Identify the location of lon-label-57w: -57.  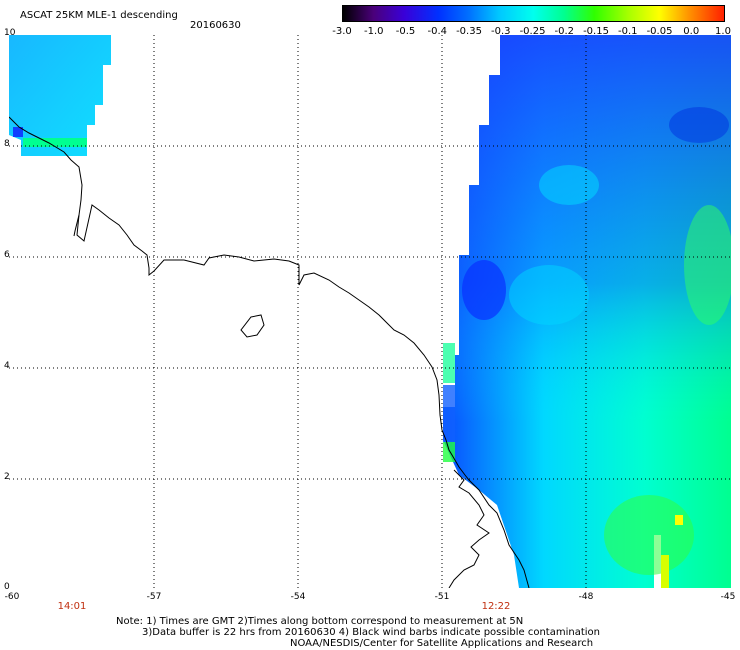
(154, 597).